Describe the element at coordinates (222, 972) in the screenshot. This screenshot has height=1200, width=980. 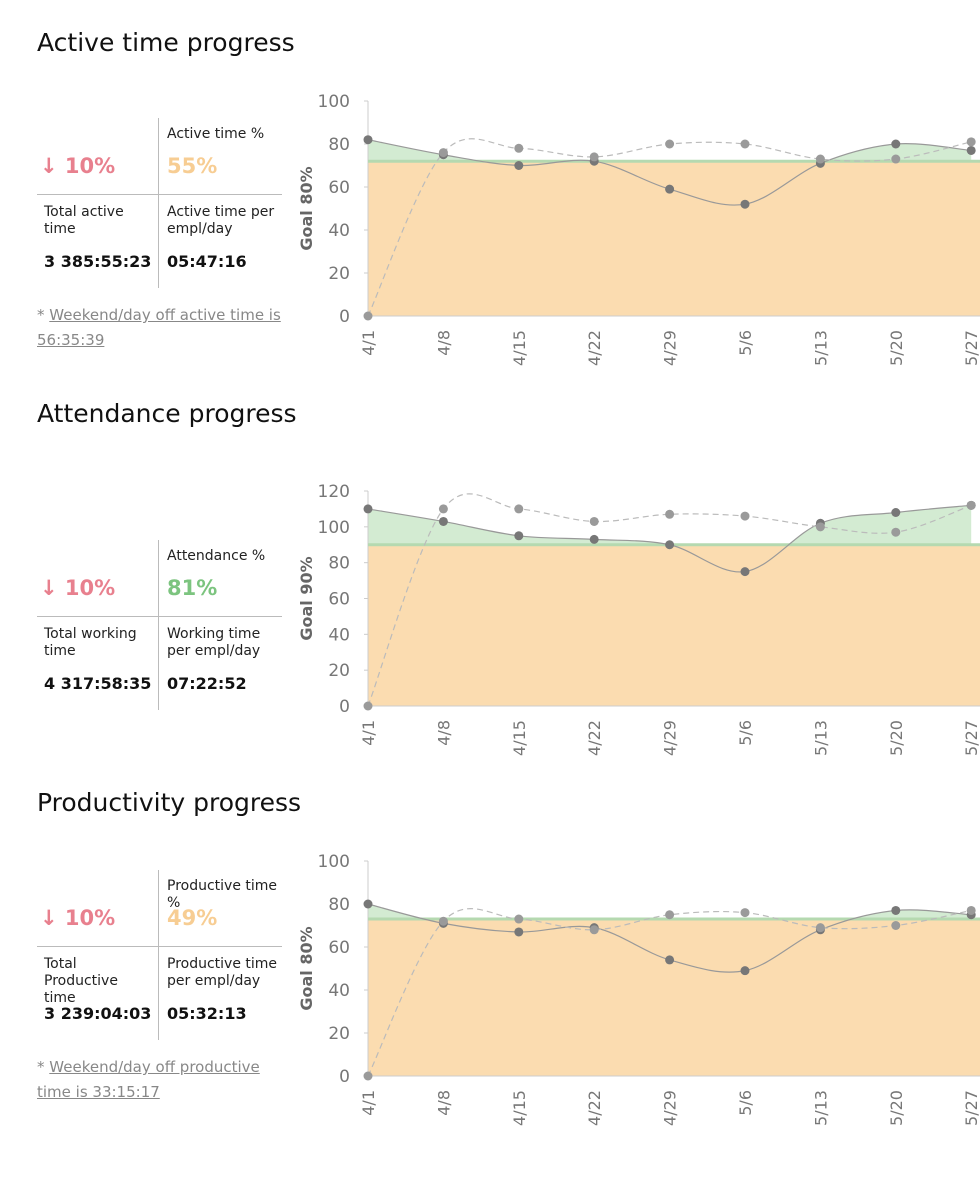
I see `stat-label: Productive time per empl/day` at that location.